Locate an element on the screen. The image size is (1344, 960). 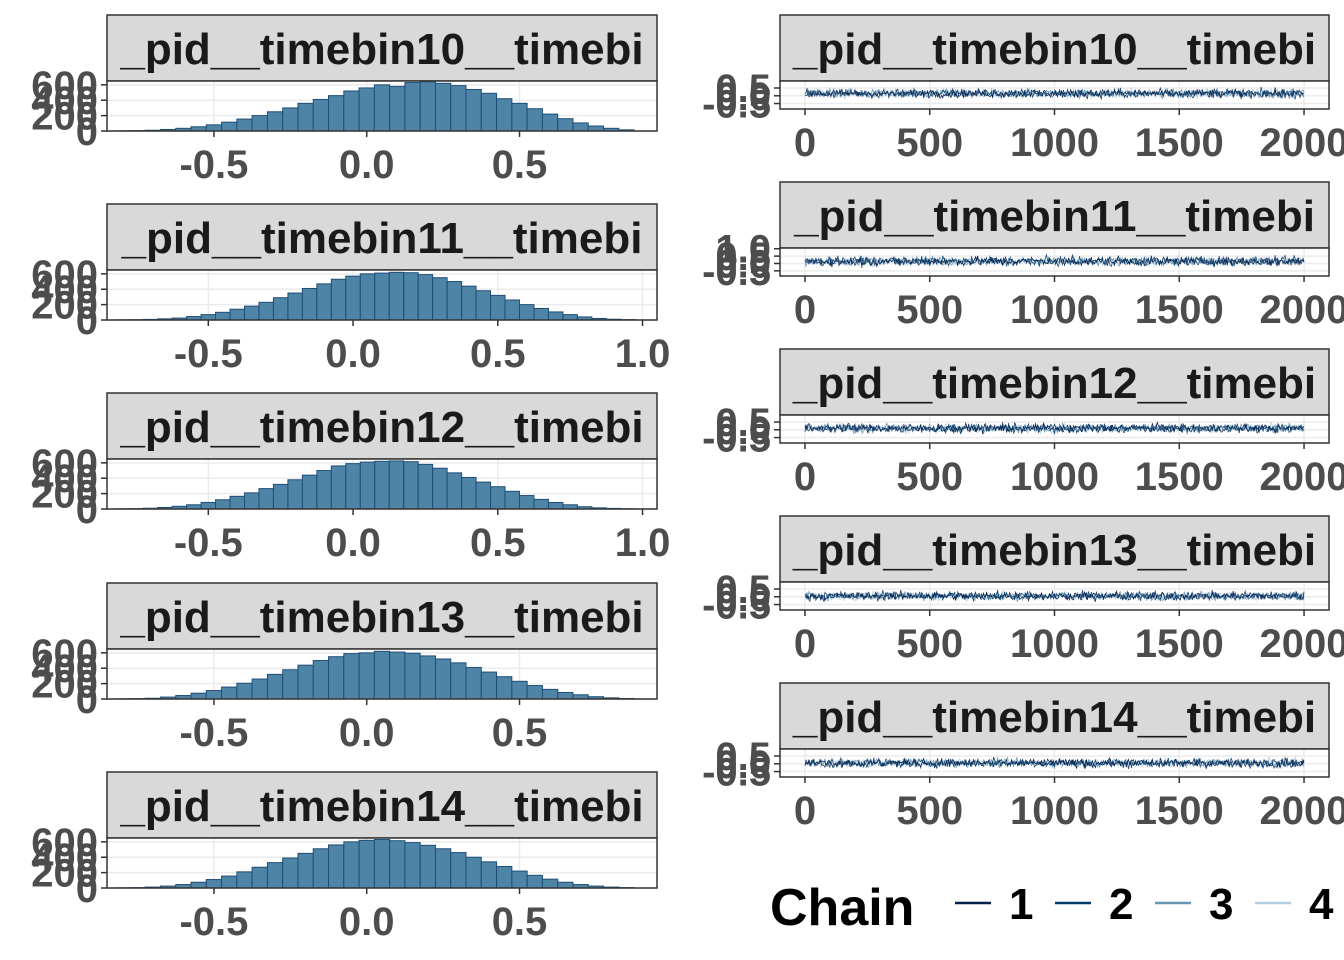
x-tick-label: 0 is located at coordinates (805, 477).